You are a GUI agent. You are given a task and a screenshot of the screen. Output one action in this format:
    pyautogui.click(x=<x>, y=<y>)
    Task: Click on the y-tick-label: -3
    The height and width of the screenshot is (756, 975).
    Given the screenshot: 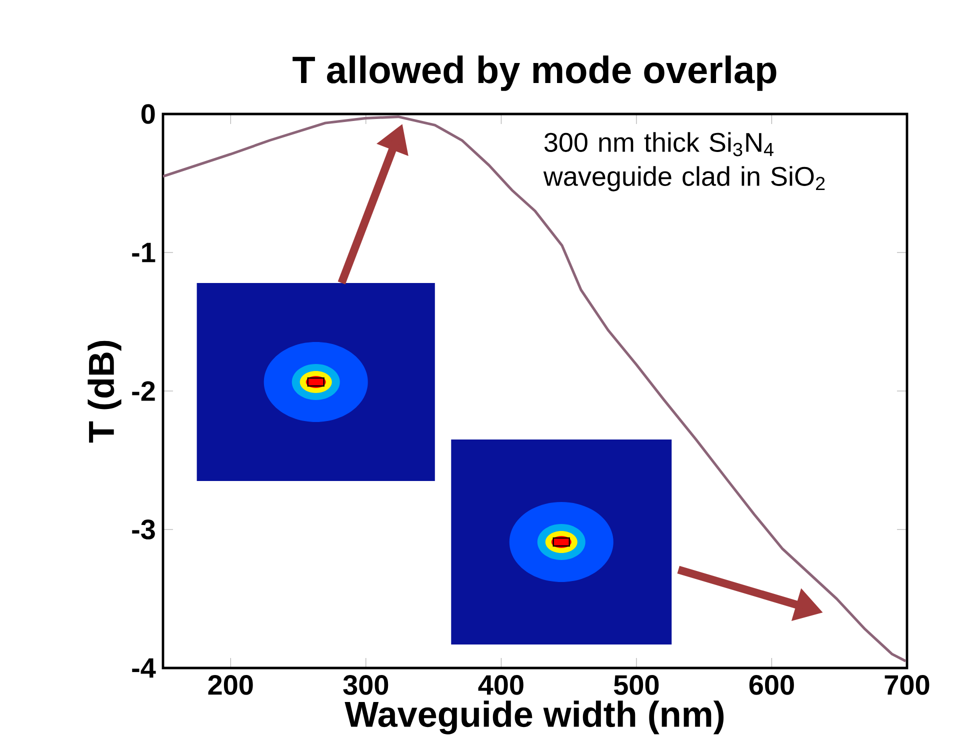 What is the action you would take?
    pyautogui.click(x=143, y=530)
    